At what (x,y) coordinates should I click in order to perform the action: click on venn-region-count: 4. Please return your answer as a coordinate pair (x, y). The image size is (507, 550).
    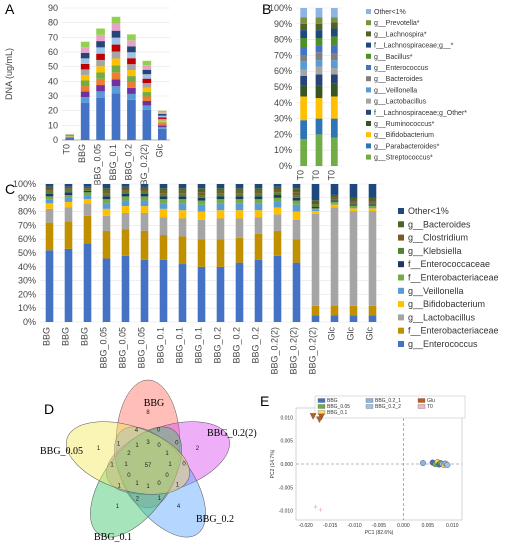
    Looking at the image, I should click on (179, 507).